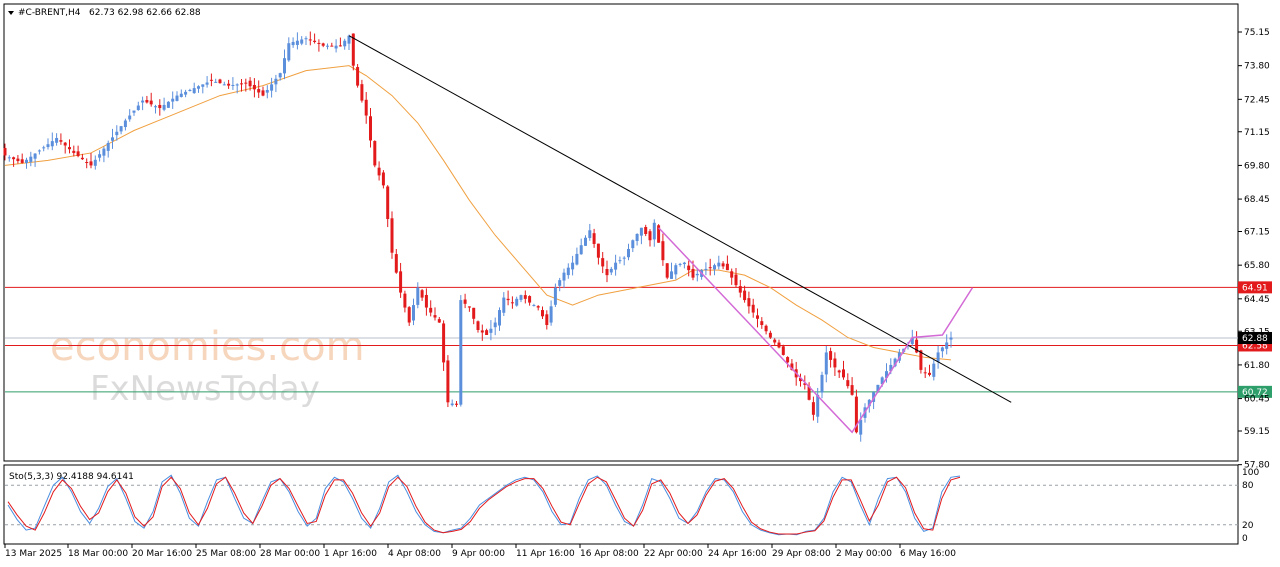  I want to click on chart-header: #C-BRENT,H4 62.73 62.98 62.66 62.88, so click(104, 13).